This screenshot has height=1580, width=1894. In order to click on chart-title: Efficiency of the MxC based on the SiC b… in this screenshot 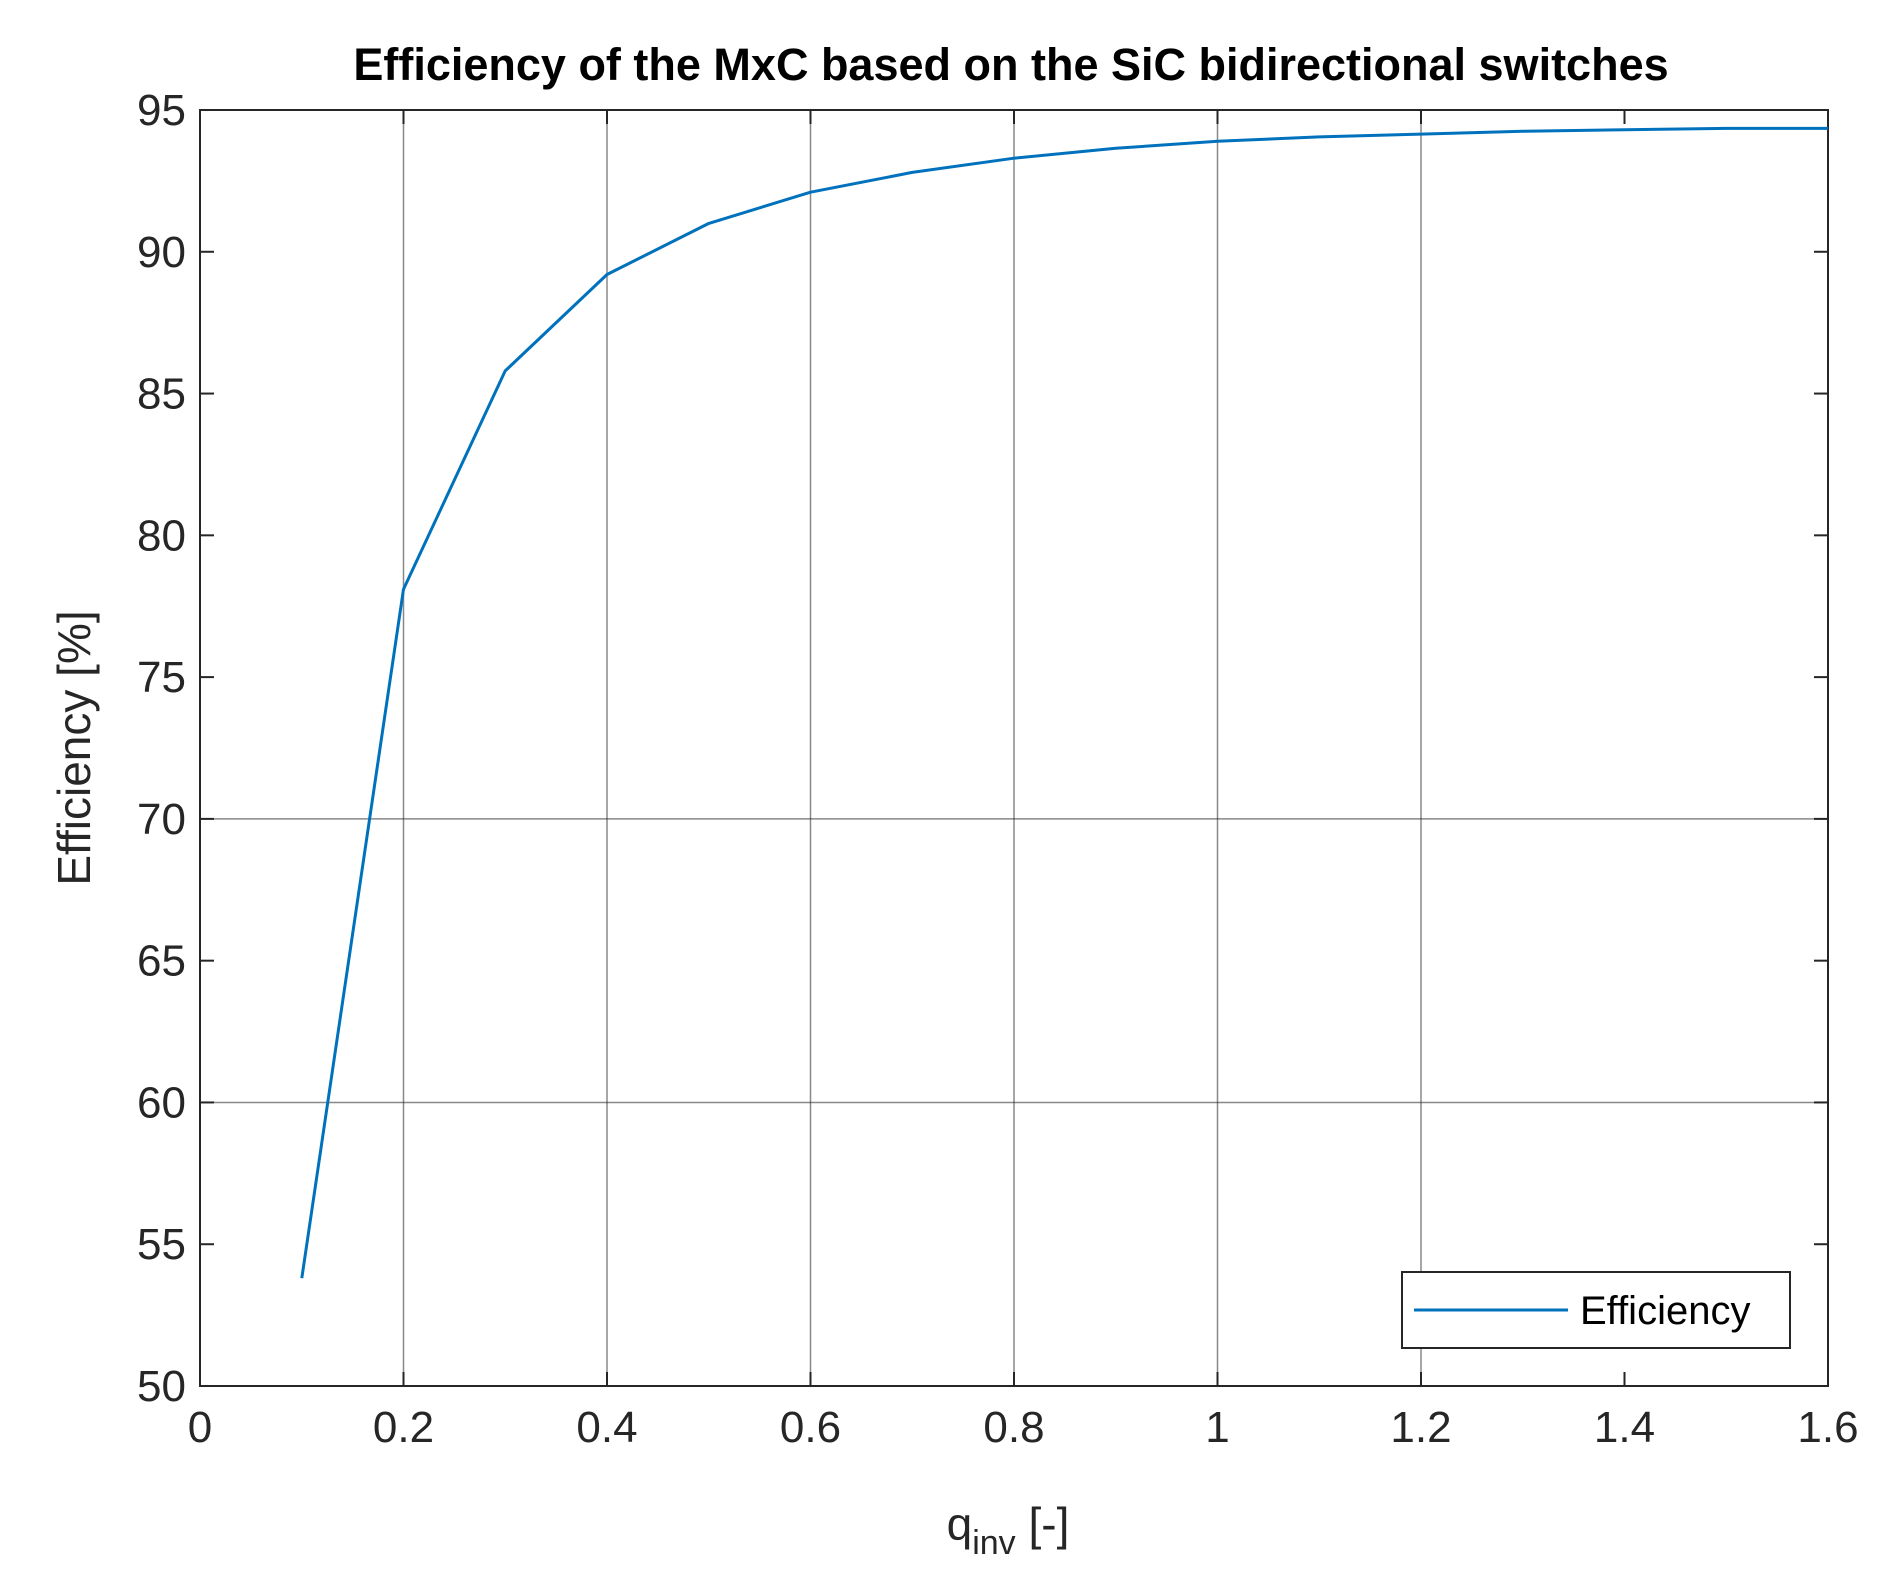, I will do `click(1010, 64)`.